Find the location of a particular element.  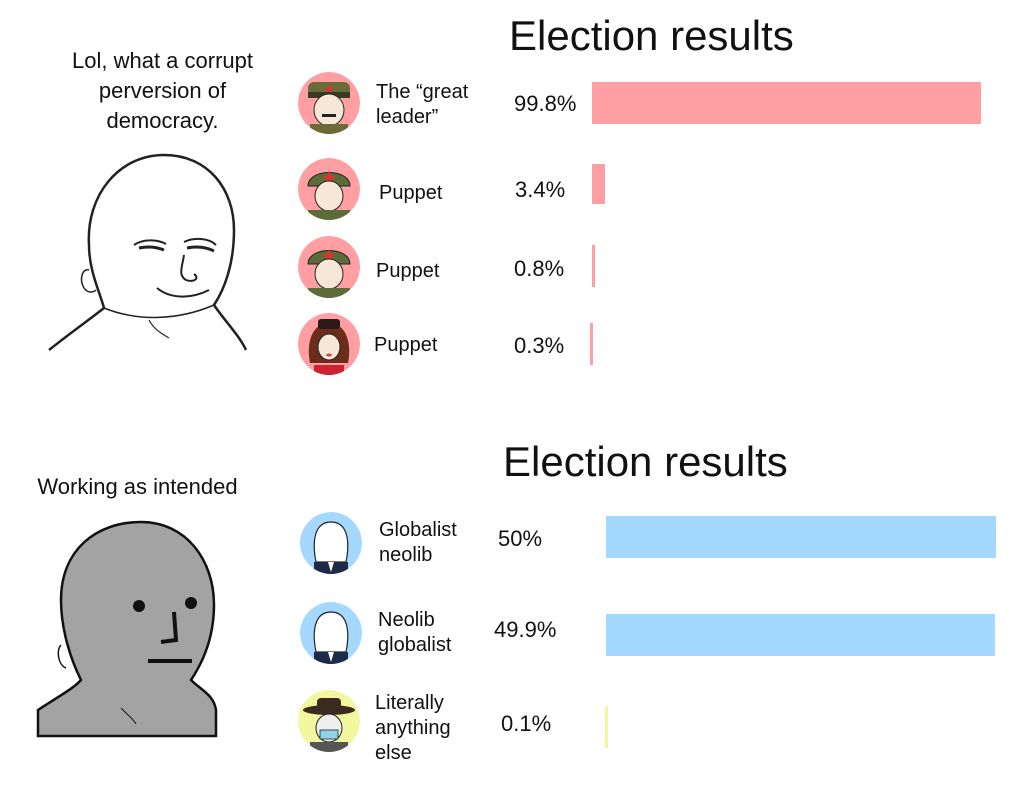

woman-avatar-icon is located at coordinates (329, 344).